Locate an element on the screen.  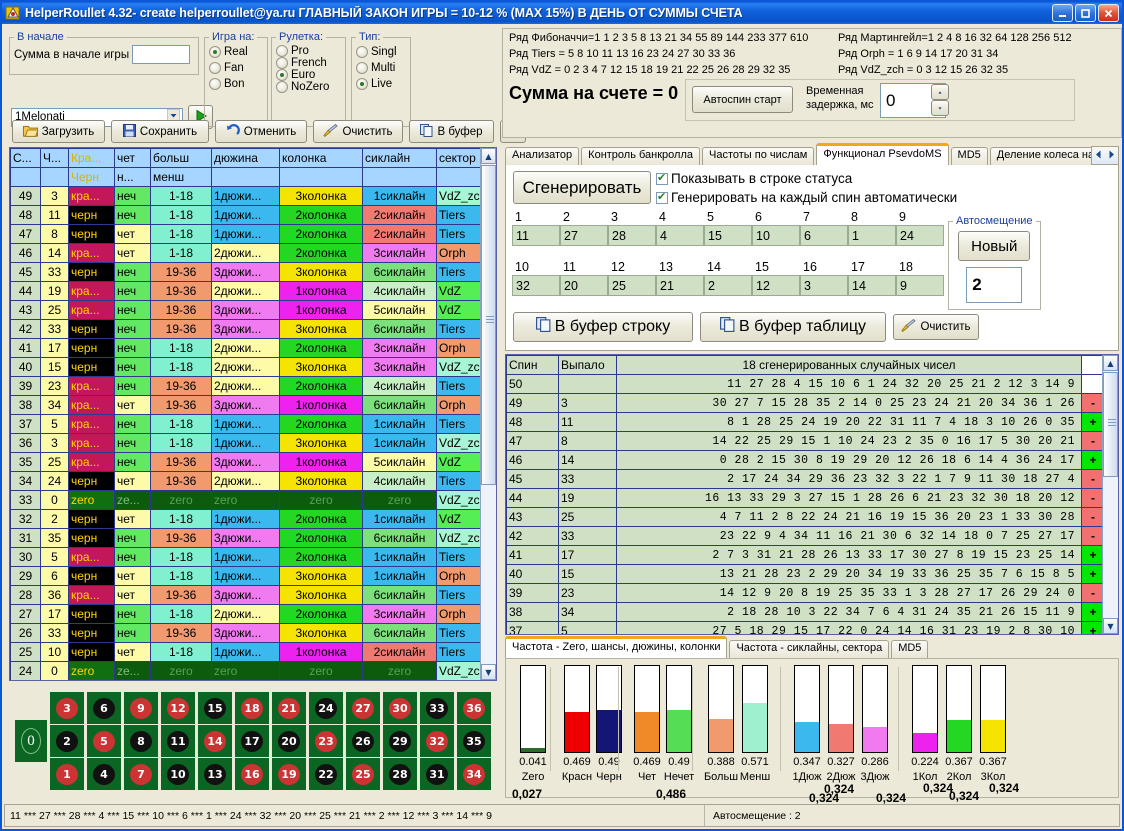
generate-button: Сгенерировать is located at coordinates (582, 187).